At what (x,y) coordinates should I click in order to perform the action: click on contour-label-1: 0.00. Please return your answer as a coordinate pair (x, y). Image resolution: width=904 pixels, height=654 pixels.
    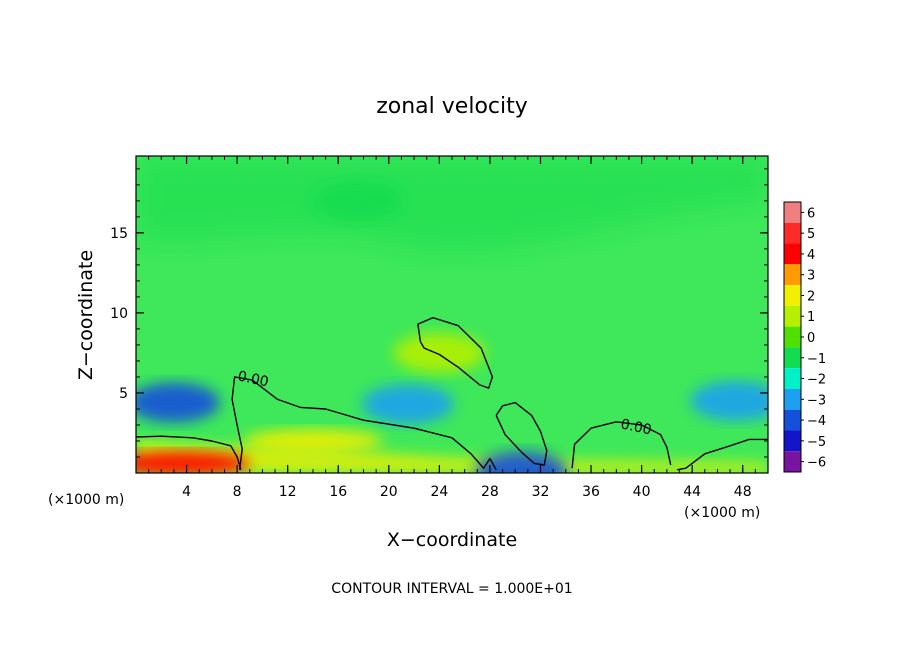
    Looking at the image, I should click on (636, 427).